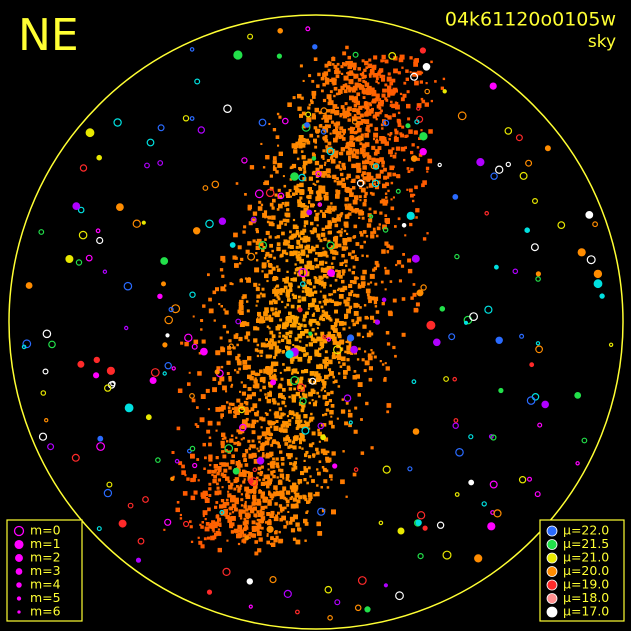 This screenshot has width=631, height=631. What do you see at coordinates (45, 530) in the screenshot?
I see `magnitude-label: m=0` at bounding box center [45, 530].